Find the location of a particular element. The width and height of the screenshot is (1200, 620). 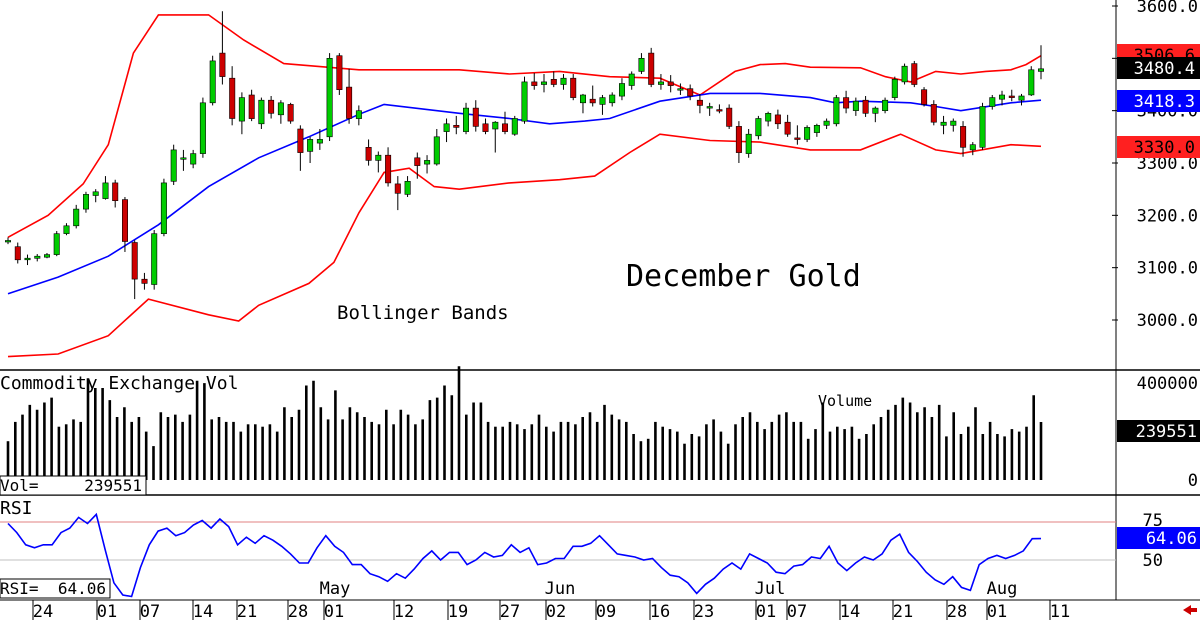

date-tick-label: 21 is located at coordinates (247, 611).